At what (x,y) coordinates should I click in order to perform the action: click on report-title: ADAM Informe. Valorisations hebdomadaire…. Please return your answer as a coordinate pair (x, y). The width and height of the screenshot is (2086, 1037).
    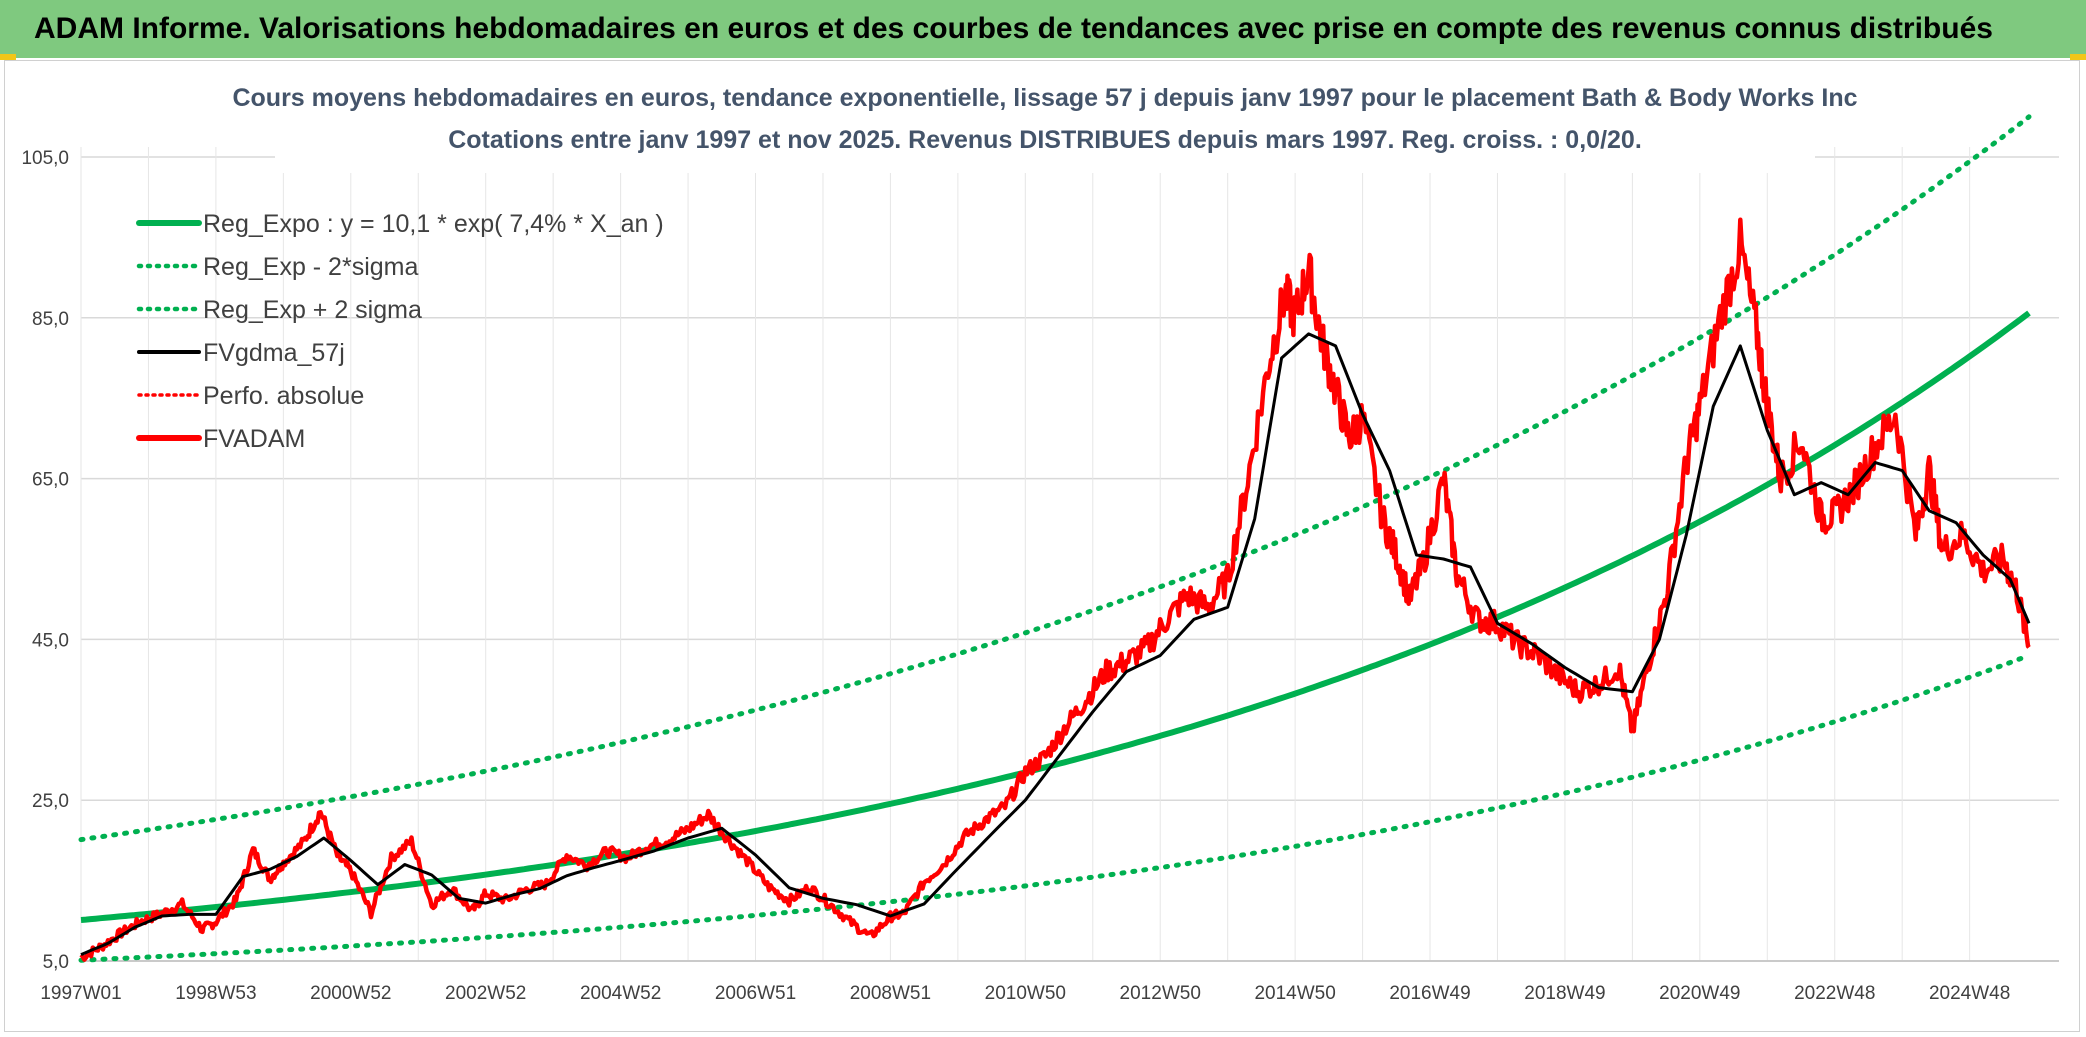
    Looking at the image, I should click on (1013, 28).